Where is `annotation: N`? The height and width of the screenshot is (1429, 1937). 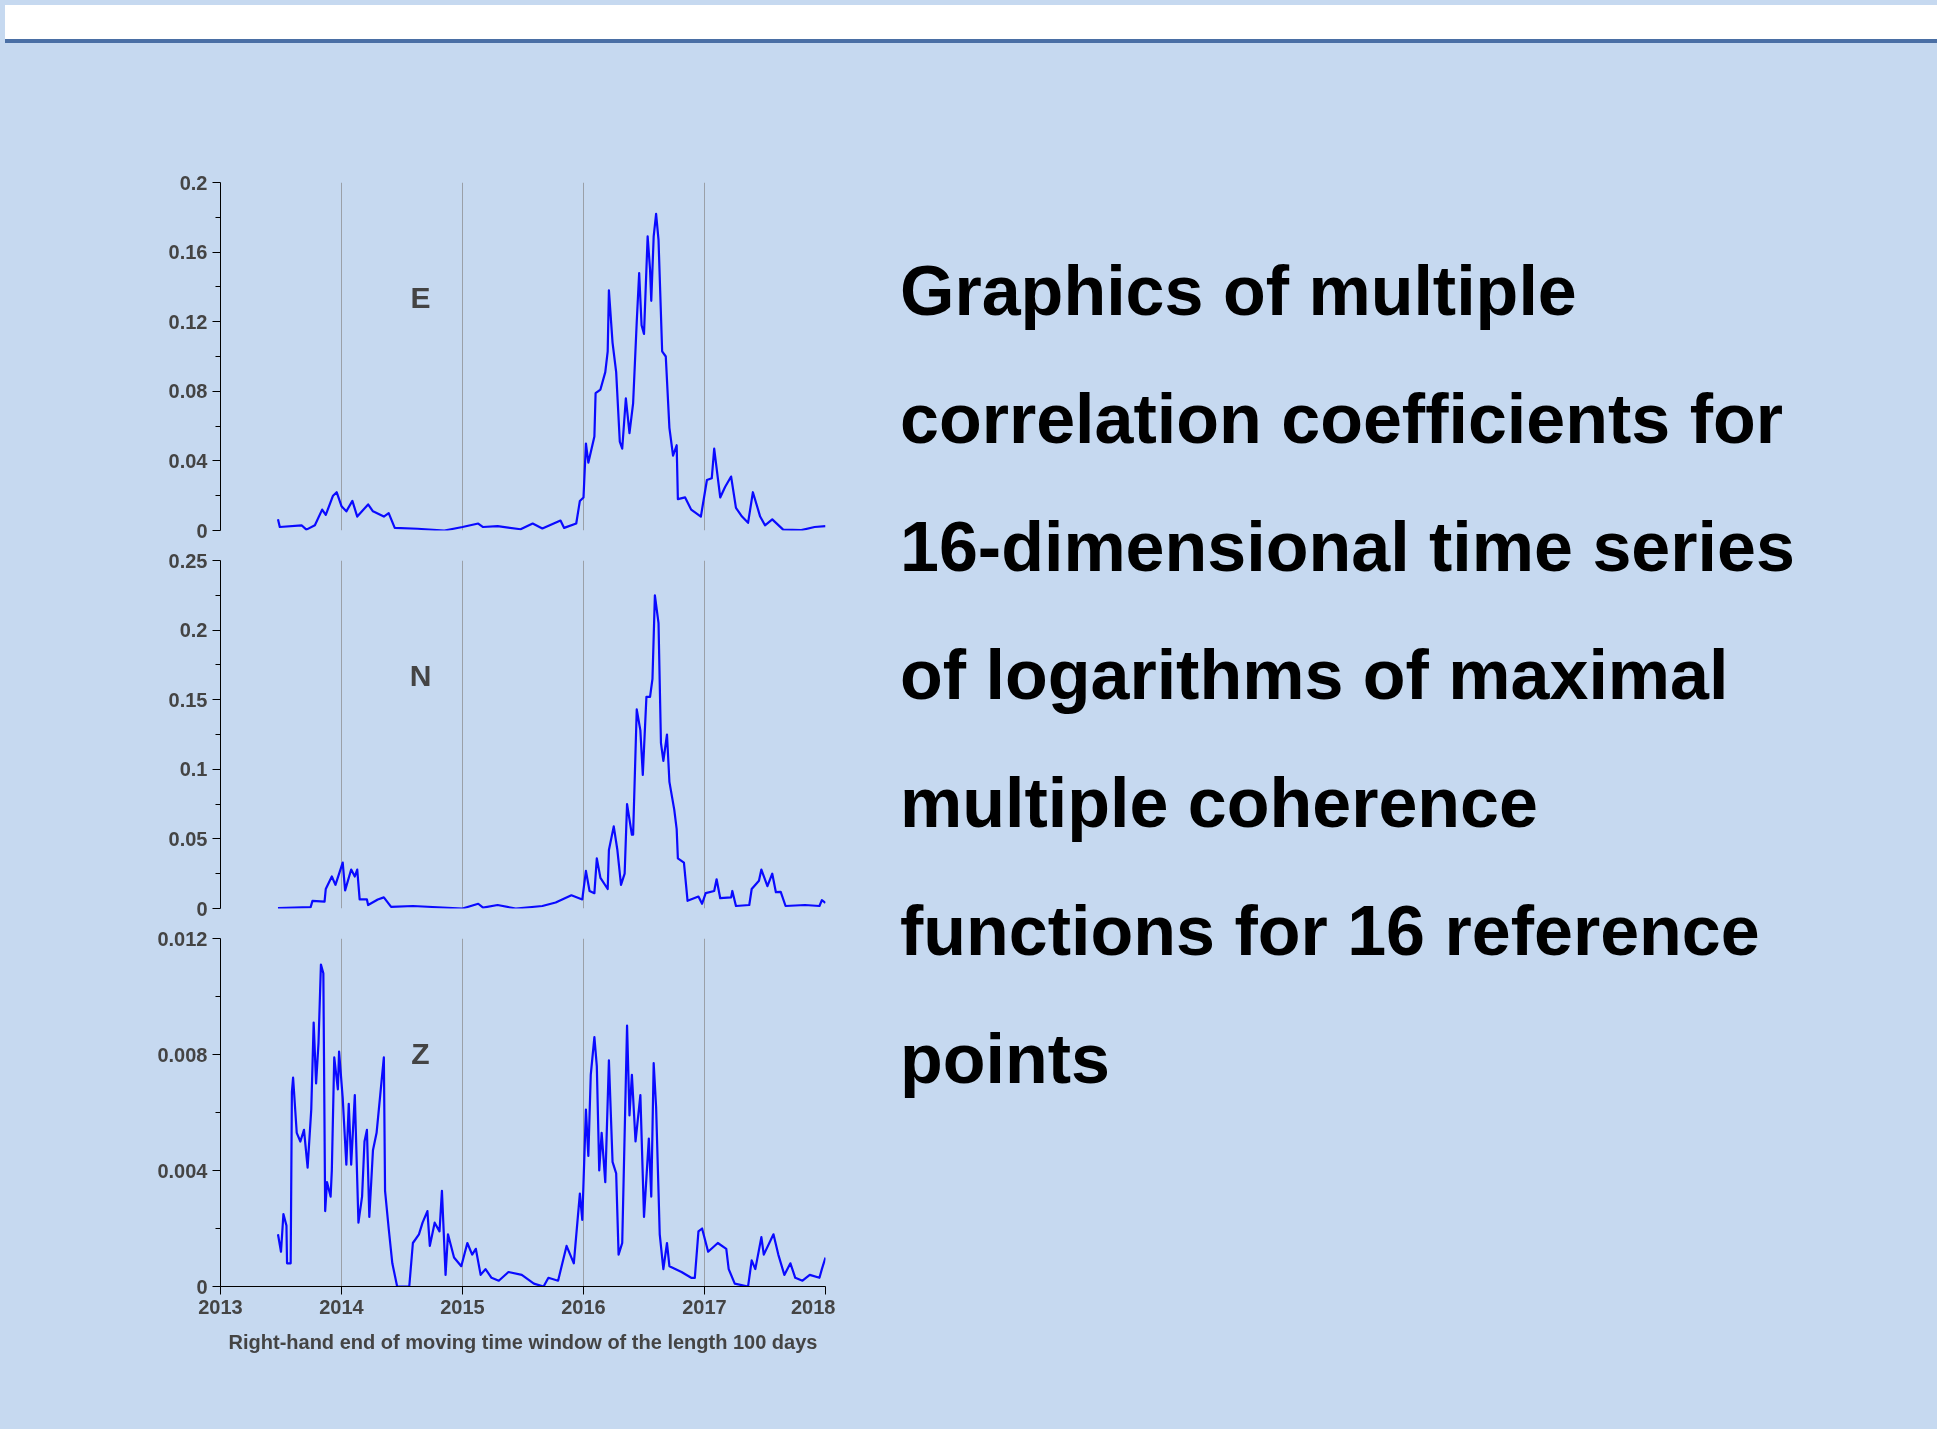 annotation: N is located at coordinates (420, 675).